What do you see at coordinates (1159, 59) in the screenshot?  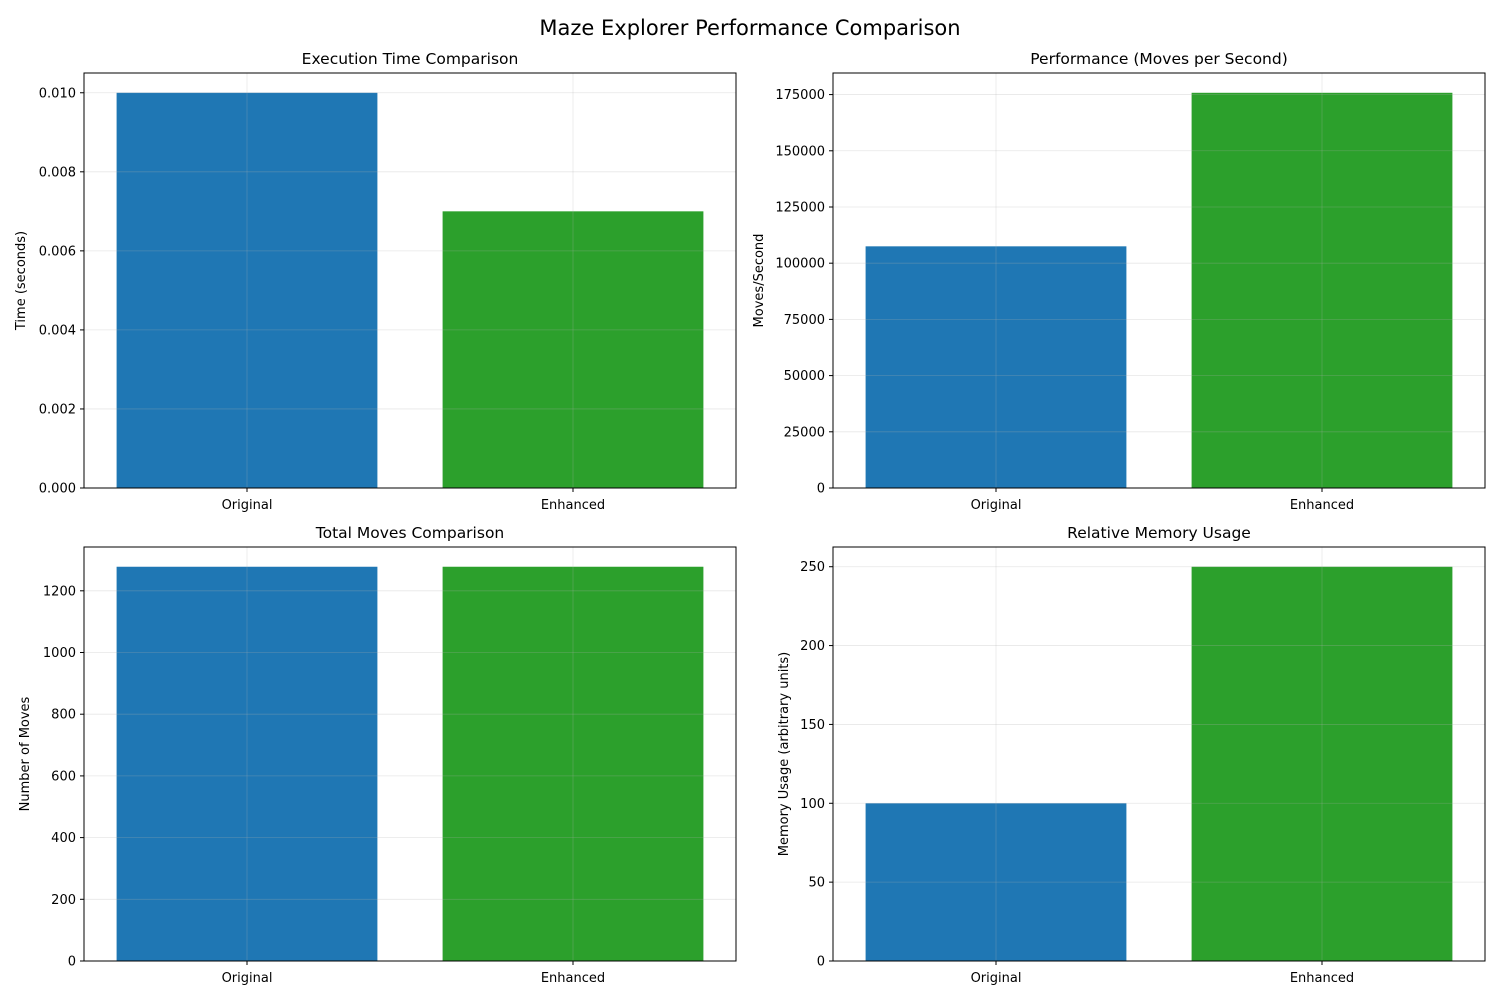 I see `chart-title: Performance (Moves per Second)` at bounding box center [1159, 59].